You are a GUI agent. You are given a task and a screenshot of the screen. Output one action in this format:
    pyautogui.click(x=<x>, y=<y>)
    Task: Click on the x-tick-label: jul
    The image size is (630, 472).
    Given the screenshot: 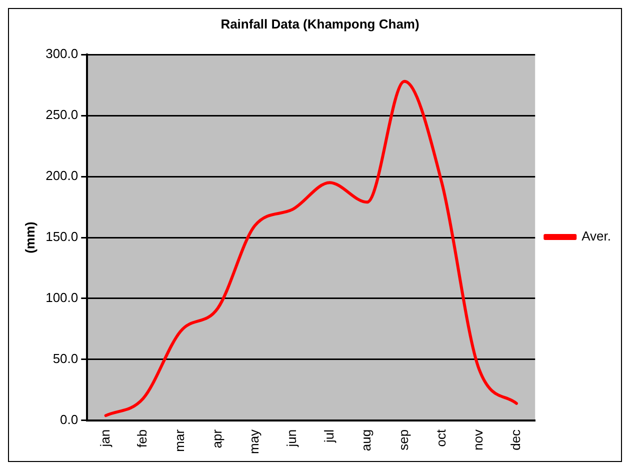 What is the action you would take?
    pyautogui.click(x=328, y=436)
    